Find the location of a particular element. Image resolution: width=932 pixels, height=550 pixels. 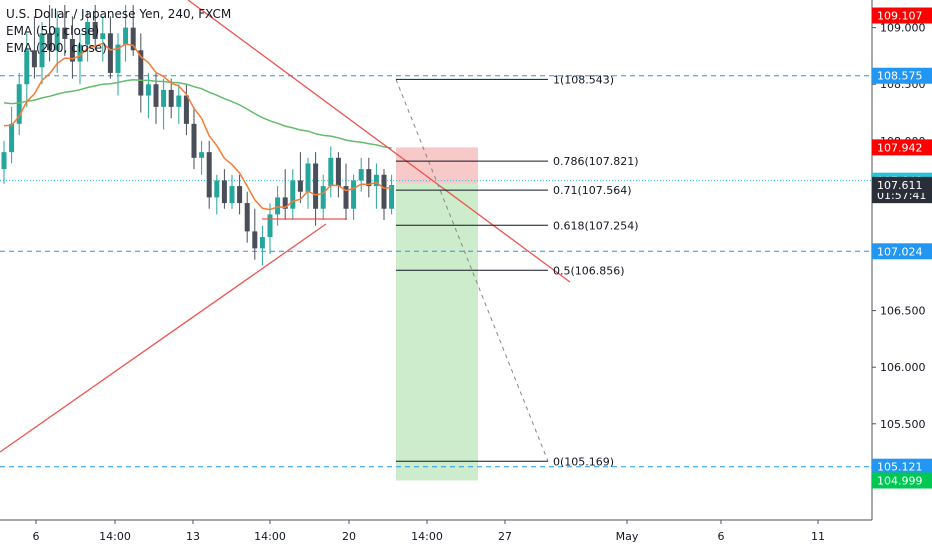

price-badge: 104.999 is located at coordinates (902, 480).